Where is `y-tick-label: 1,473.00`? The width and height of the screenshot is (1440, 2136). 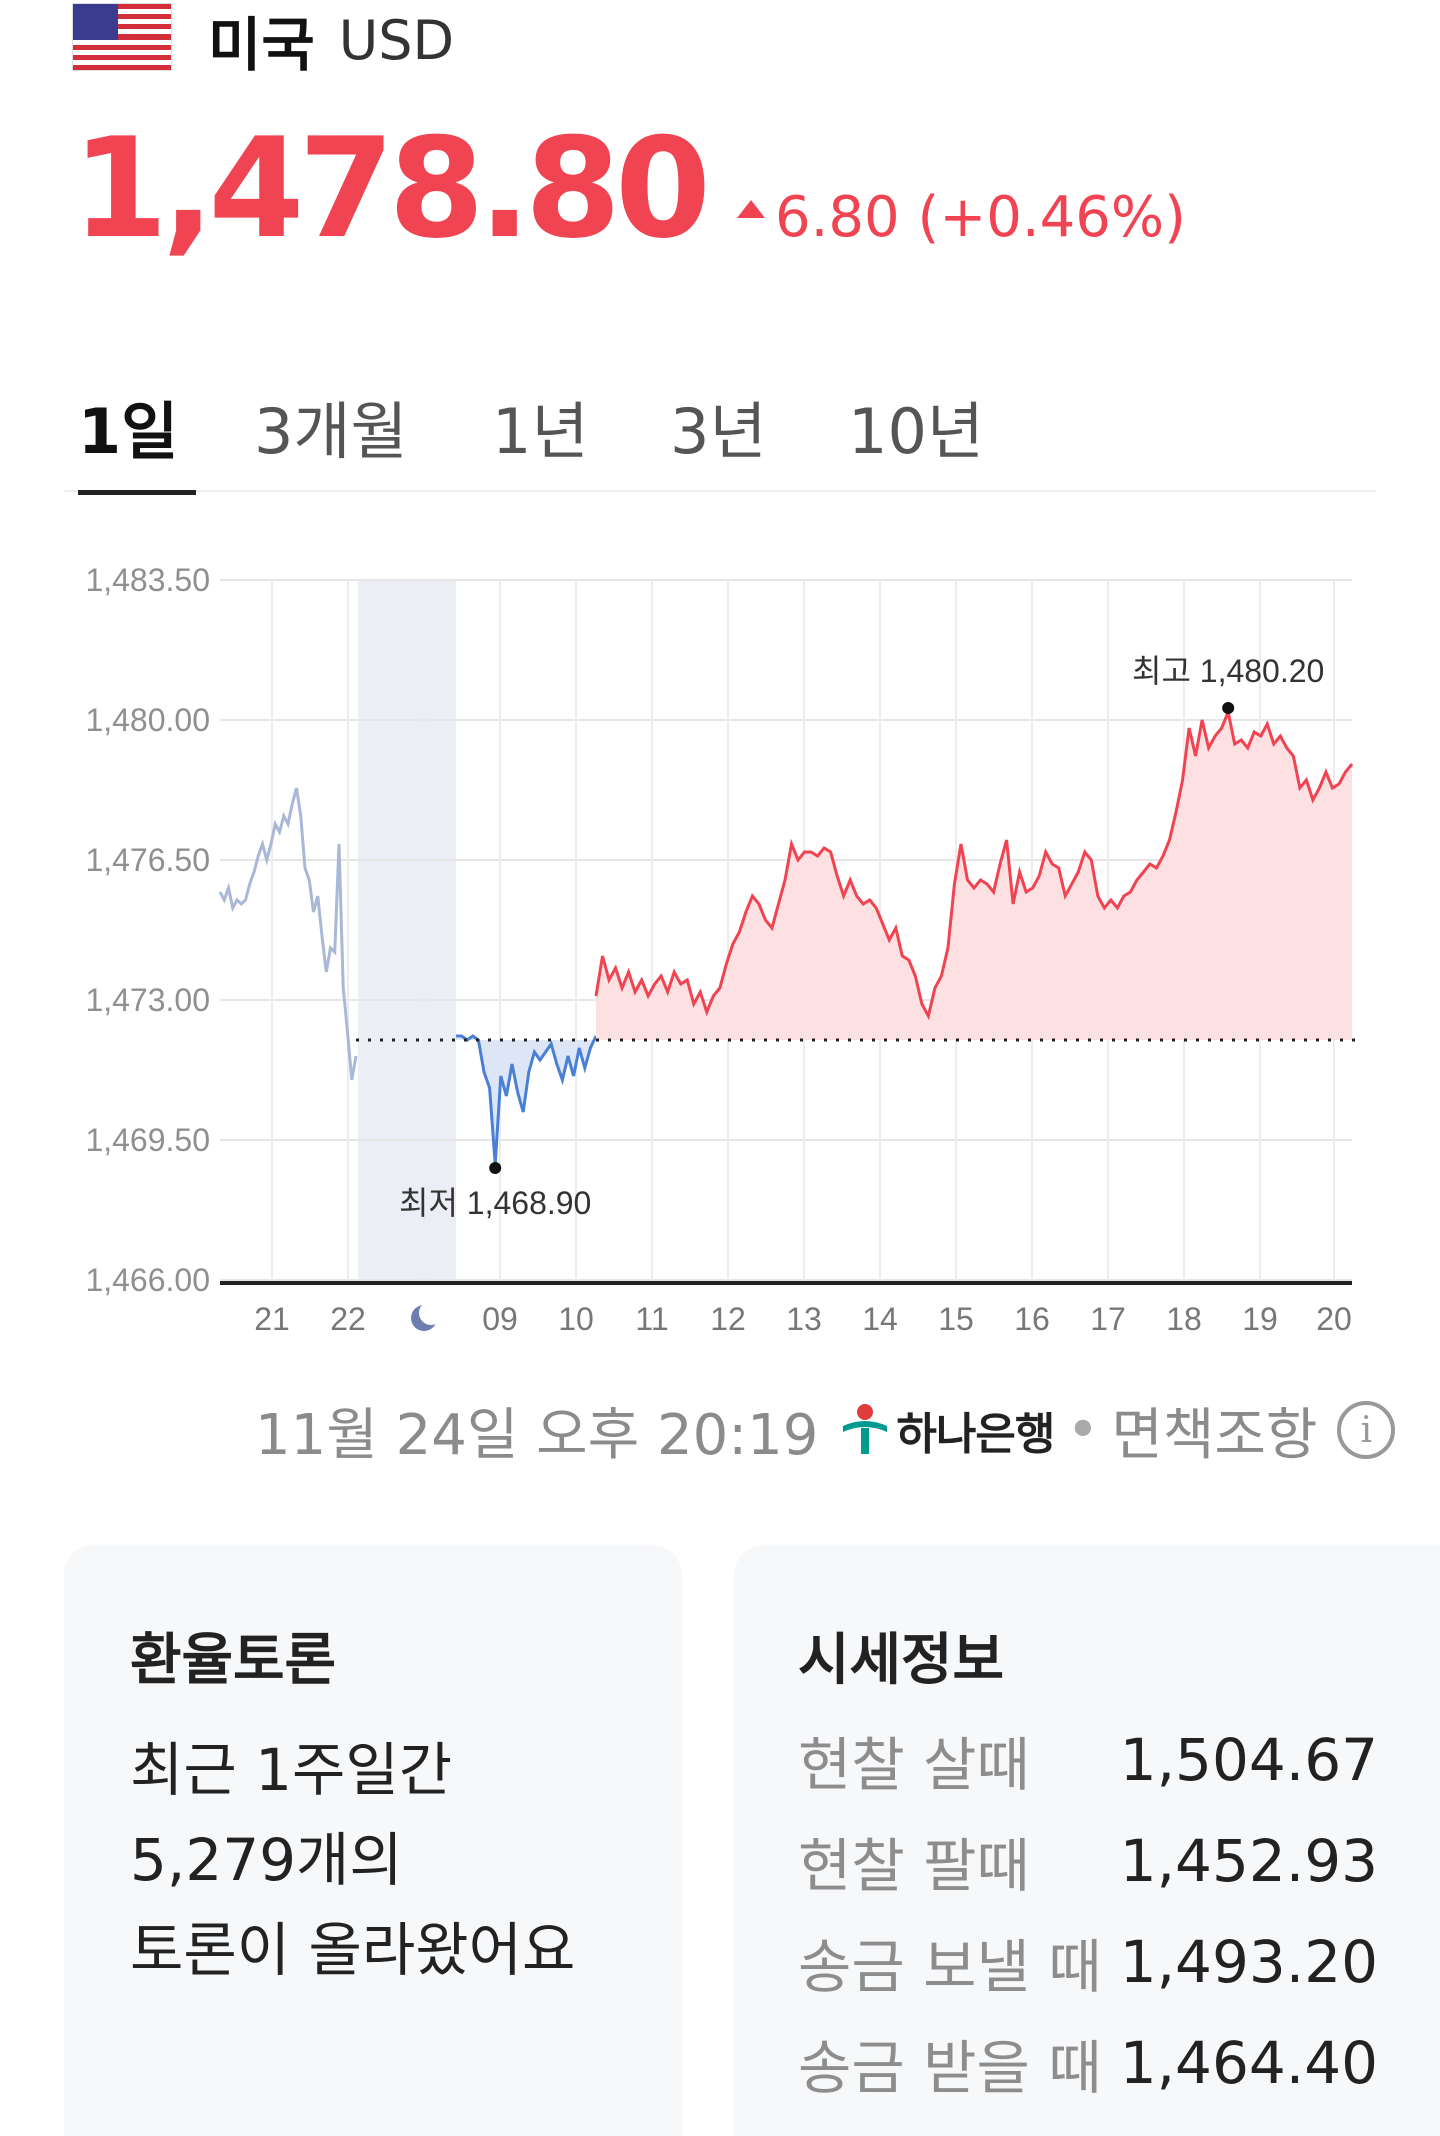
y-tick-label: 1,473.00 is located at coordinates (147, 1000).